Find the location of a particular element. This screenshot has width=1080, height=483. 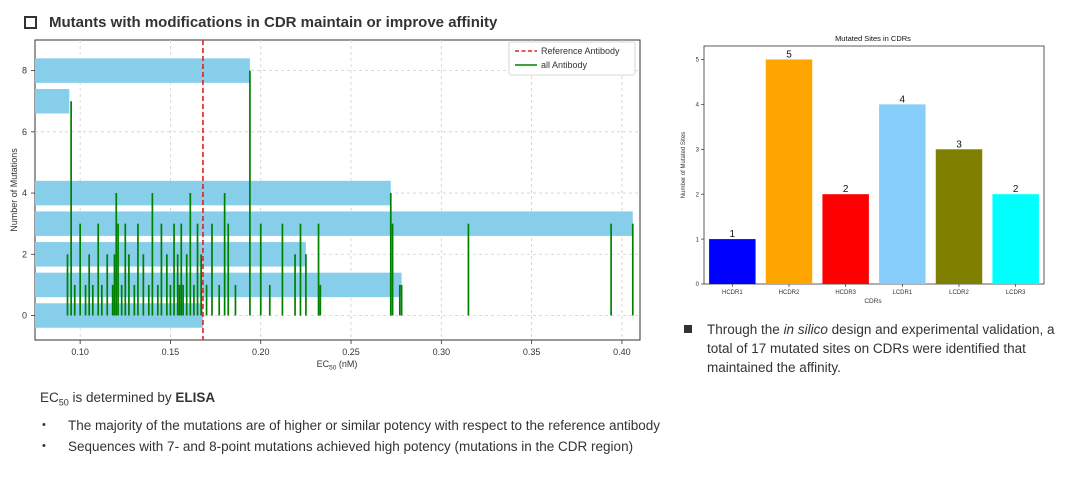

right-note-pre: Through the is located at coordinates (745, 329).